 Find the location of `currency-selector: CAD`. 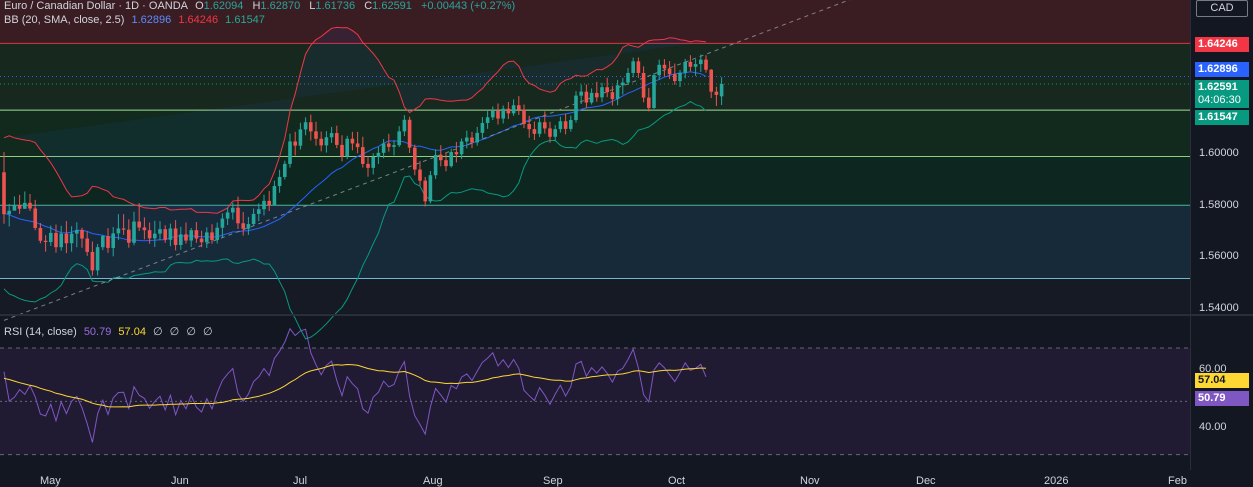

currency-selector: CAD is located at coordinates (1222, 8).